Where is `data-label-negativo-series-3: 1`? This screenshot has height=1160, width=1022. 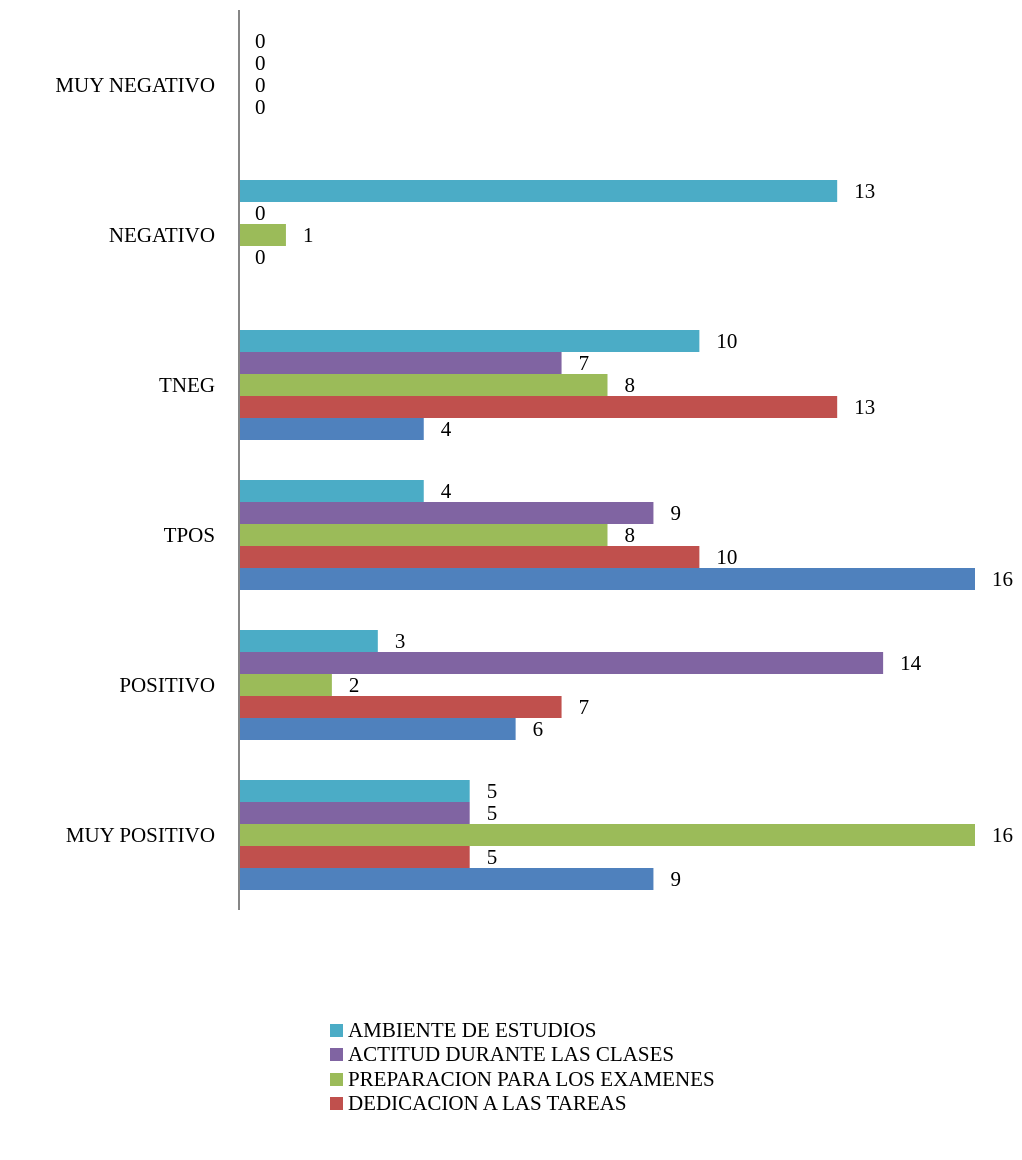
data-label-negativo-series-3: 1 is located at coordinates (308, 235).